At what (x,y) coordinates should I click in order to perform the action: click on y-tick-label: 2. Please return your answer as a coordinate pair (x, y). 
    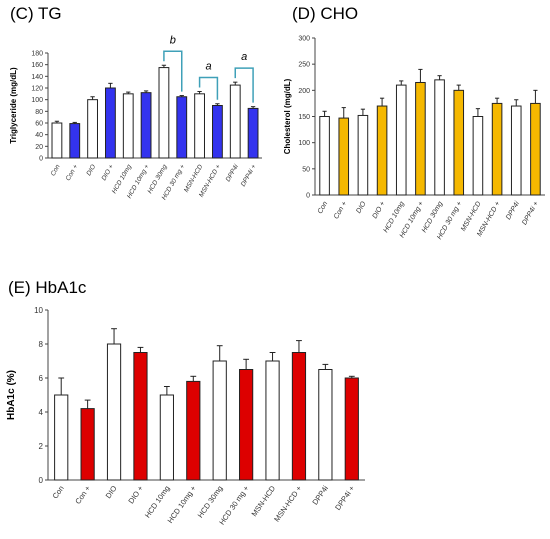
    Looking at the image, I should click on (41, 446).